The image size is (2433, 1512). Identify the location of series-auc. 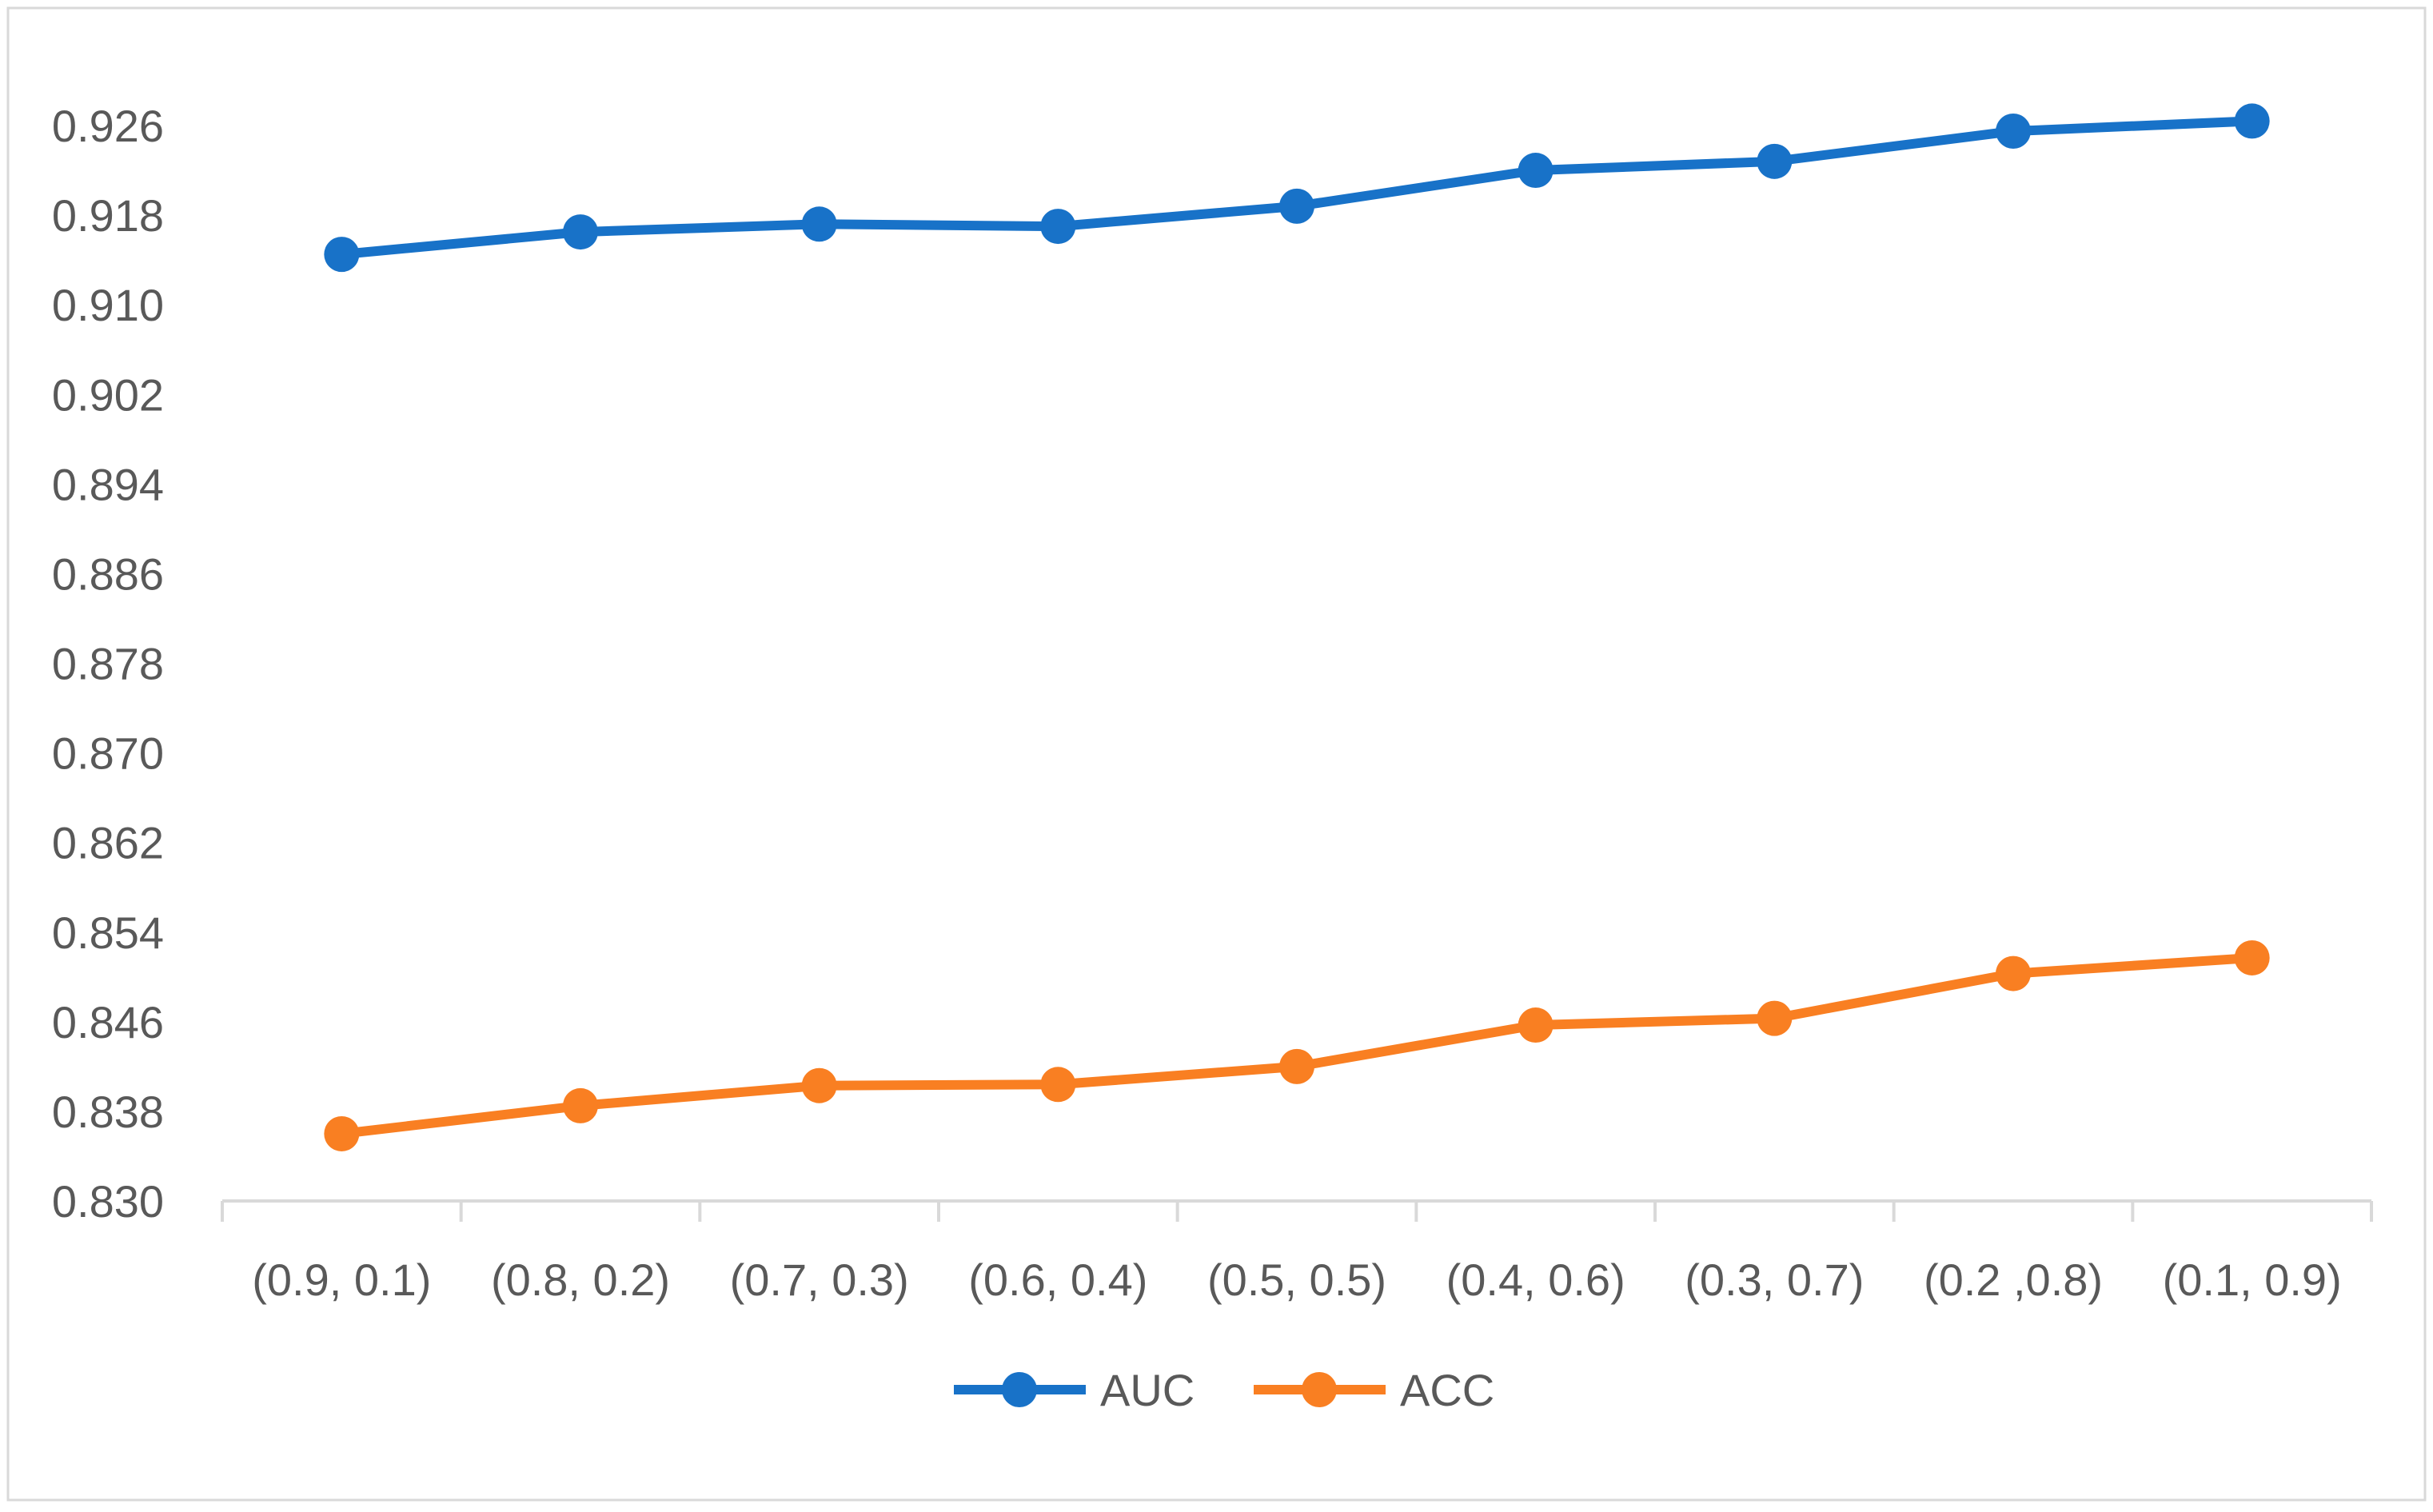
(1297, 188).